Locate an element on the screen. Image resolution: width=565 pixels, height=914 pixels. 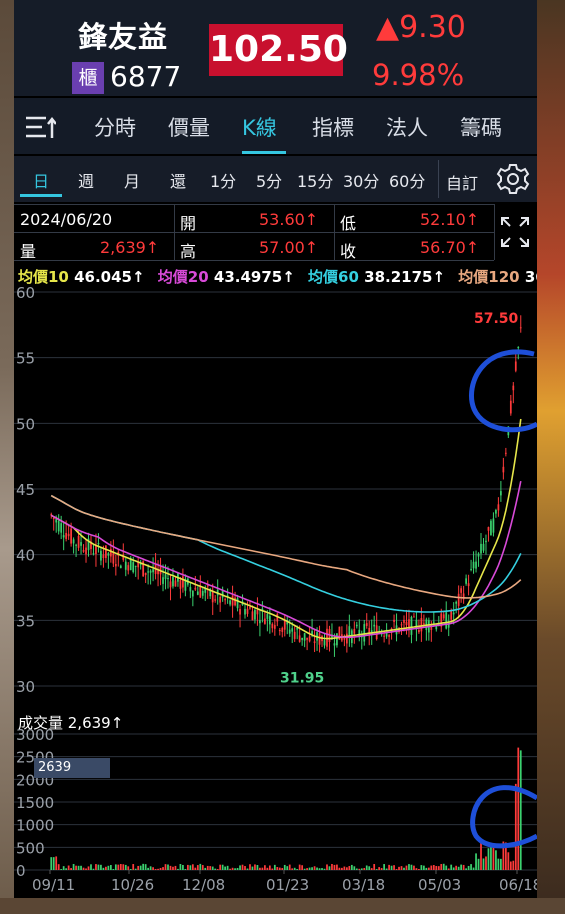
period-week: 週 is located at coordinates (86, 181).